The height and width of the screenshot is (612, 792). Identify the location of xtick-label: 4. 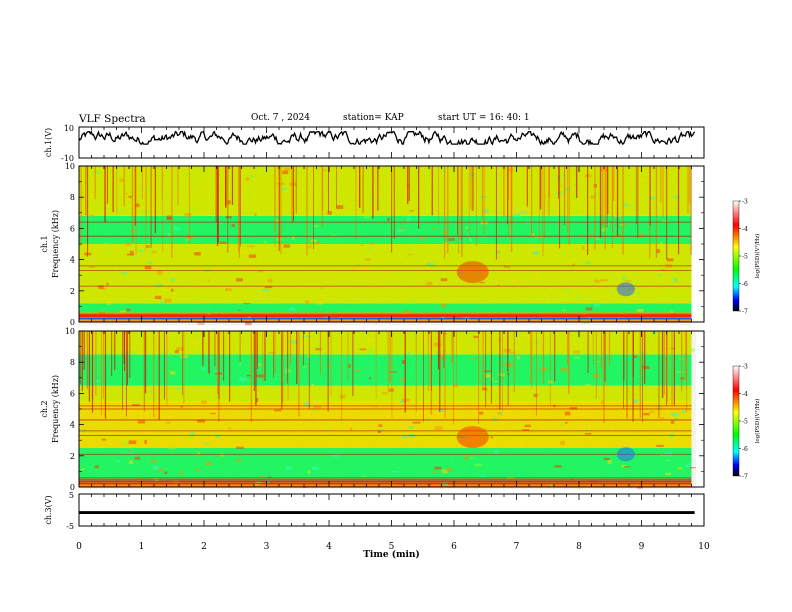
(329, 547).